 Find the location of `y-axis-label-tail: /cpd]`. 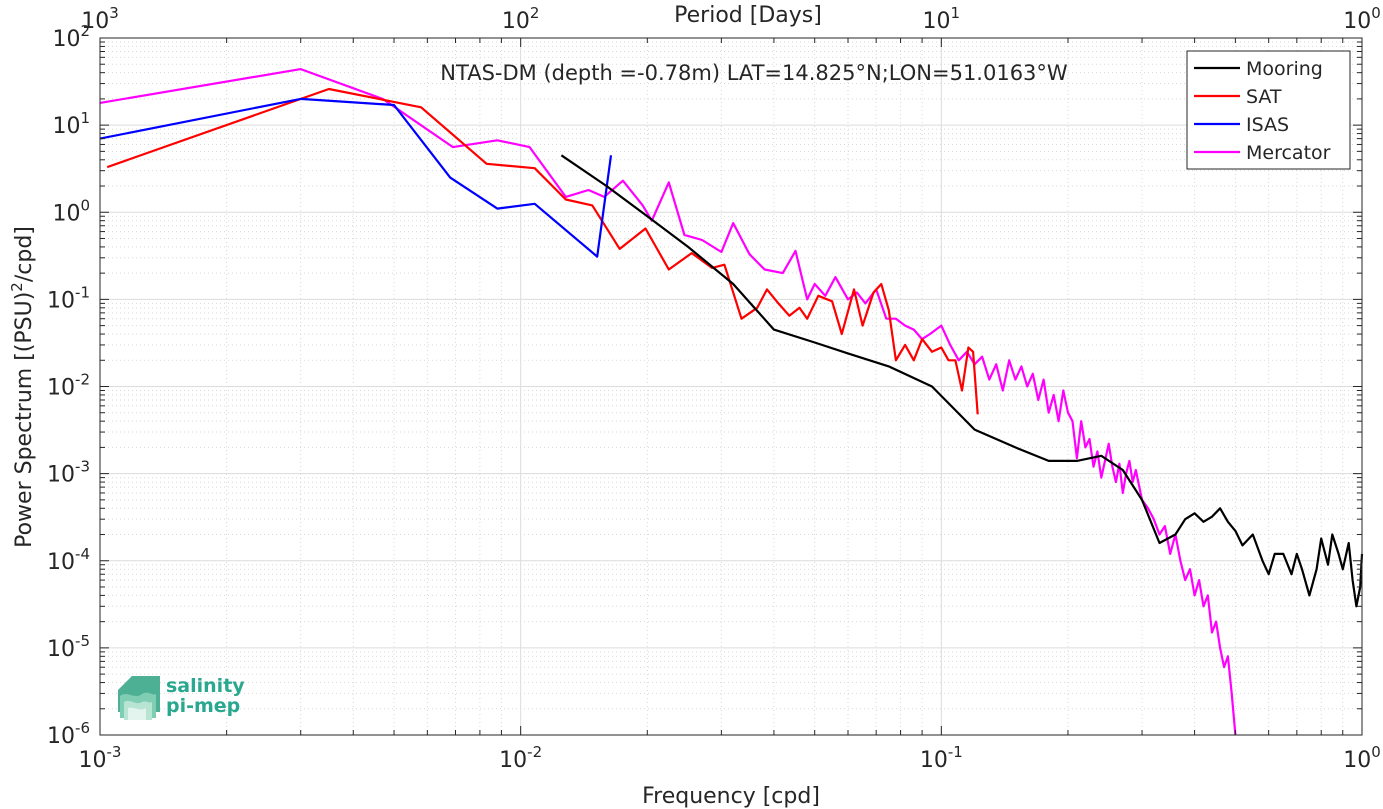

y-axis-label-tail: /cpd] is located at coordinates (24, 254).